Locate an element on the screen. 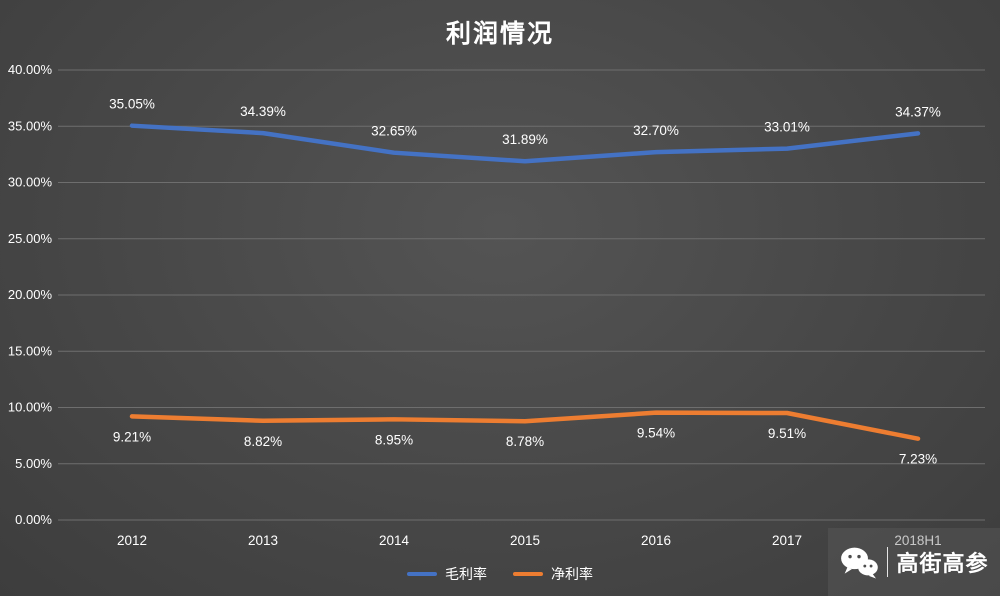 The height and width of the screenshot is (596, 1000). y-axis-tick-label: 15.00% is located at coordinates (30, 350).